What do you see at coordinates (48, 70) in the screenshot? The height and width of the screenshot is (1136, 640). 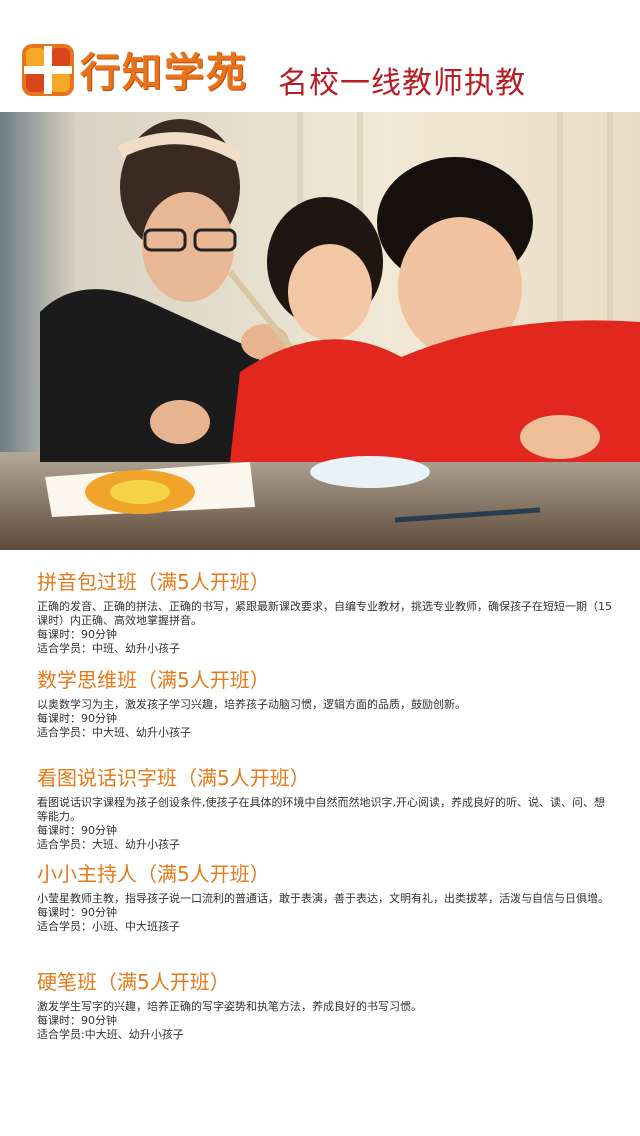 I see `logo-icon` at bounding box center [48, 70].